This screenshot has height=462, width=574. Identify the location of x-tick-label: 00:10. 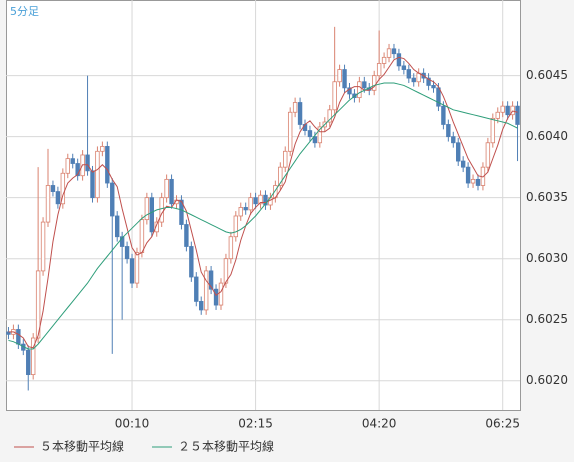
(132, 424).